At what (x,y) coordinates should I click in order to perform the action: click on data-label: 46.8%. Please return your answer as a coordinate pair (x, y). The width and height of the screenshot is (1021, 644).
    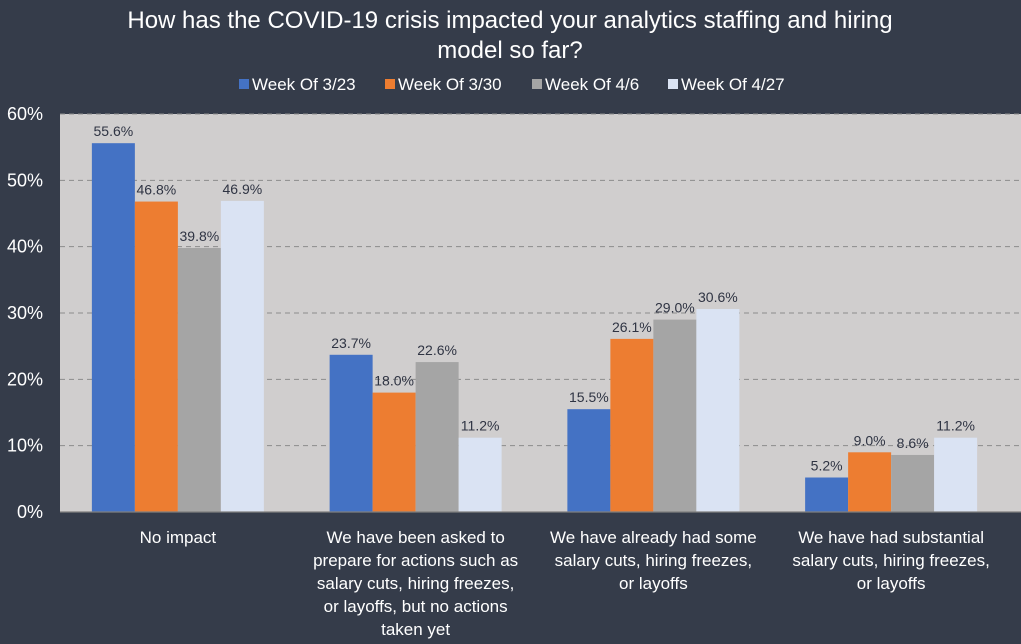
    Looking at the image, I should click on (157, 190).